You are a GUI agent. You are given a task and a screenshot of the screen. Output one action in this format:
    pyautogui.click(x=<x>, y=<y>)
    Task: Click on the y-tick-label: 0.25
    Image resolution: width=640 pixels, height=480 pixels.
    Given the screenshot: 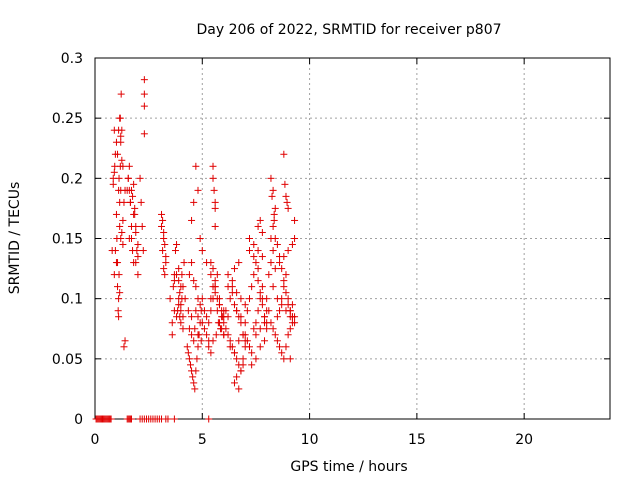 What is the action you would take?
    pyautogui.click(x=67, y=119)
    